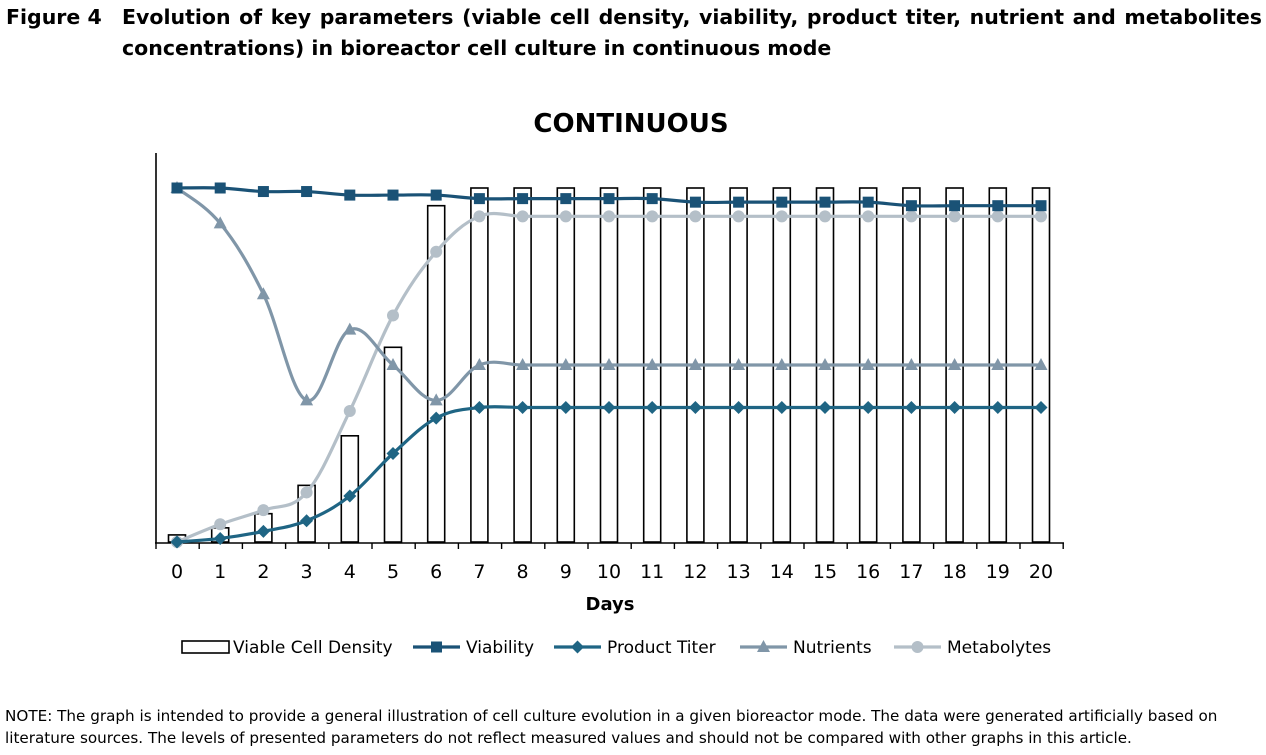 This screenshot has height=755, width=1266. I want to click on x-tick-label: 19, so click(998, 572).